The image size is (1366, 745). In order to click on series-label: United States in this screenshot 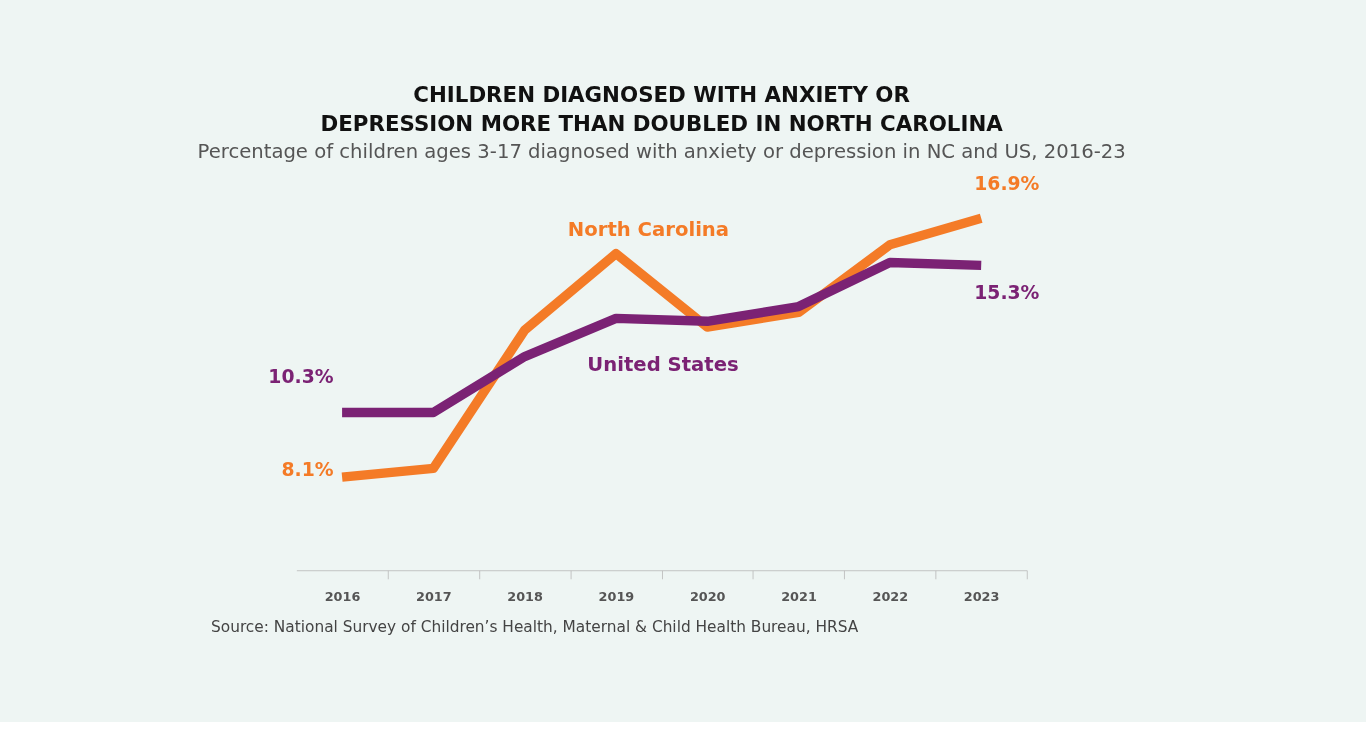, I will do `click(663, 365)`.